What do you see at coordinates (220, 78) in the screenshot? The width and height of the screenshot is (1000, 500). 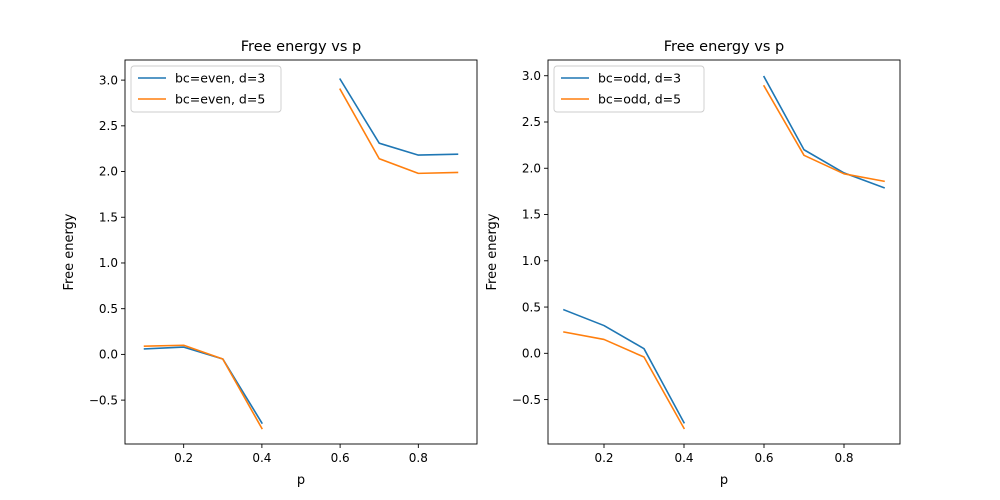 I see `legend-entry-1: bc=even, d=3` at bounding box center [220, 78].